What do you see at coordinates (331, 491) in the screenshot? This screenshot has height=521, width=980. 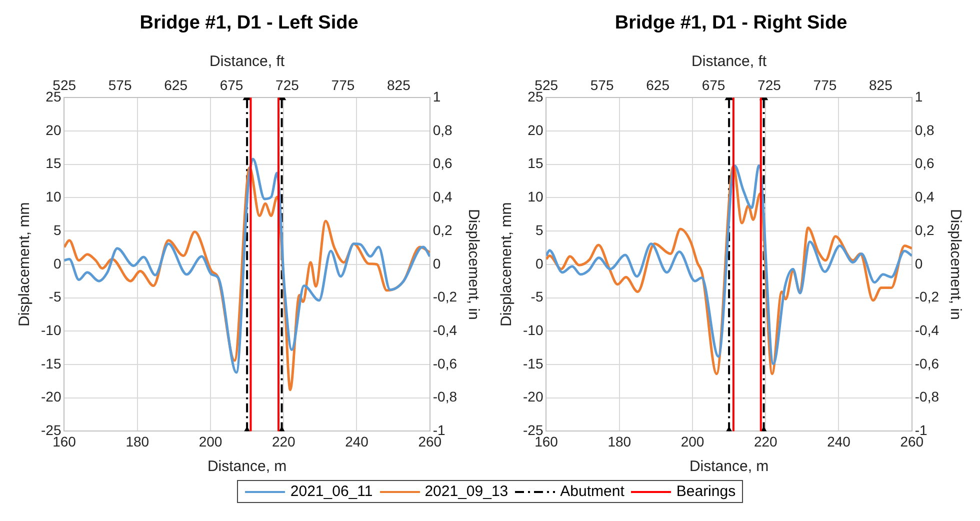 I see `legend-label: 2021_06_11` at bounding box center [331, 491].